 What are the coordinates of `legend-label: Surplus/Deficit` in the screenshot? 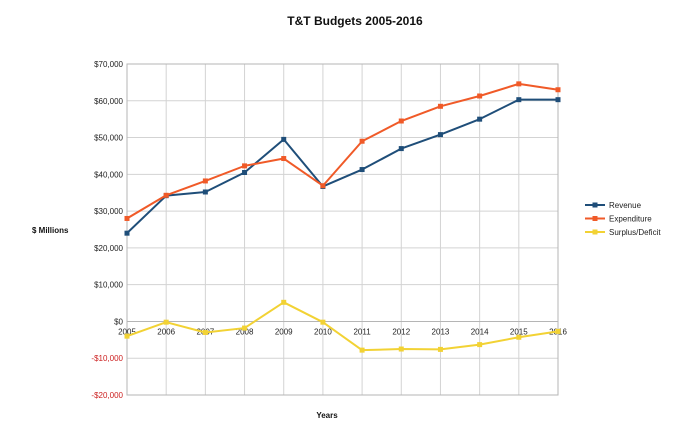 It's located at (635, 232).